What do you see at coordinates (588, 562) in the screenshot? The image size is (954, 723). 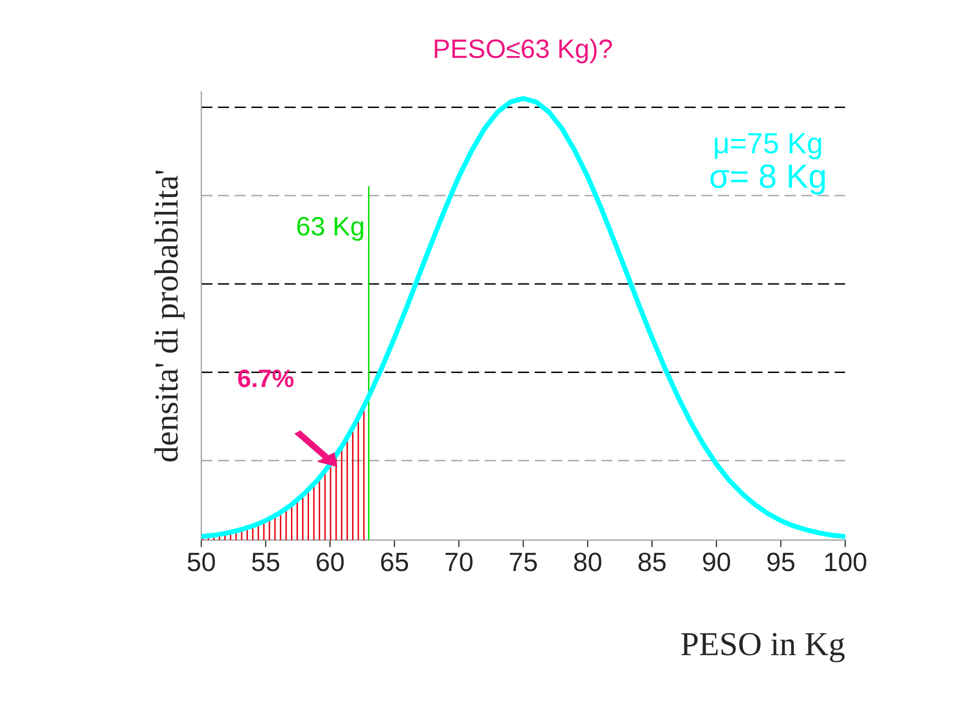 I see `x-tick-label: 80` at bounding box center [588, 562].